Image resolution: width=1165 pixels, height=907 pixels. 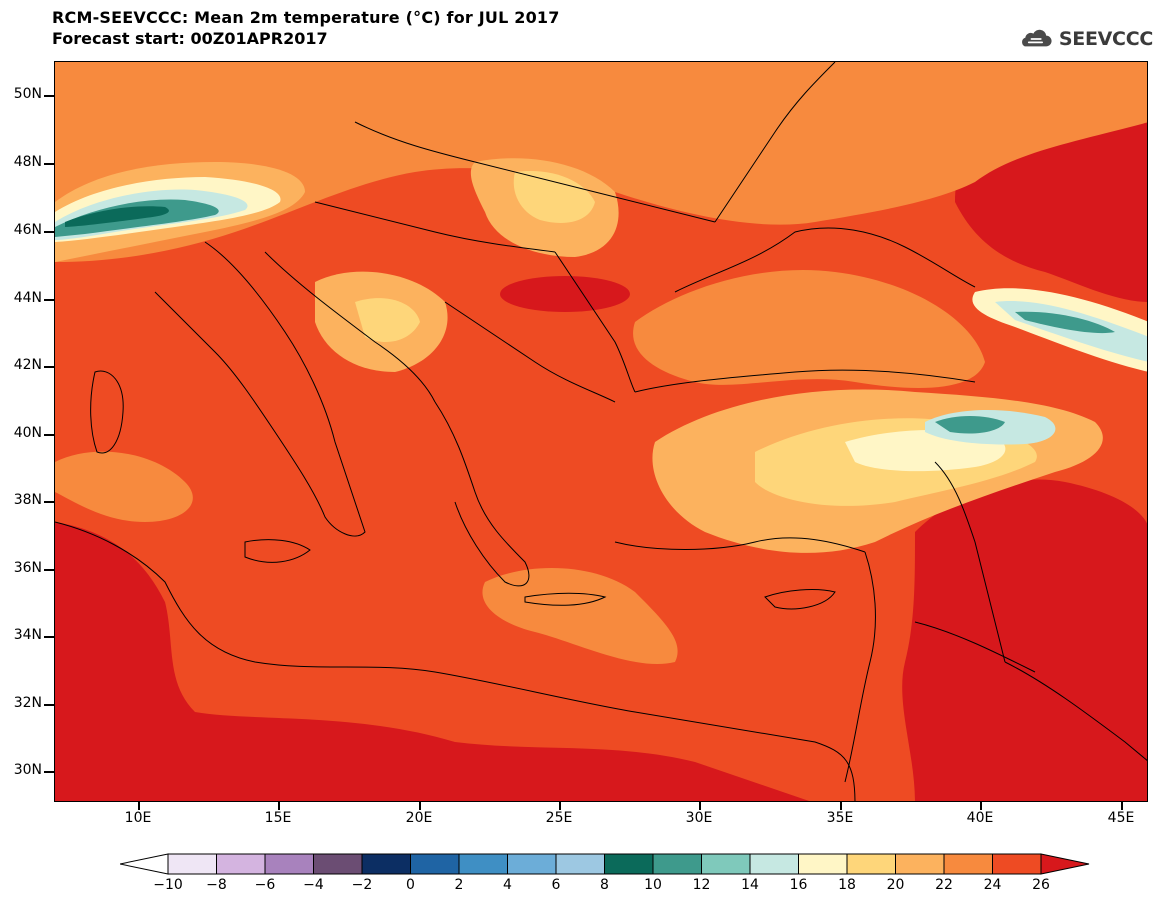 What do you see at coordinates (895, 885) in the screenshot?
I see `colorbar-tick-label: 20` at bounding box center [895, 885].